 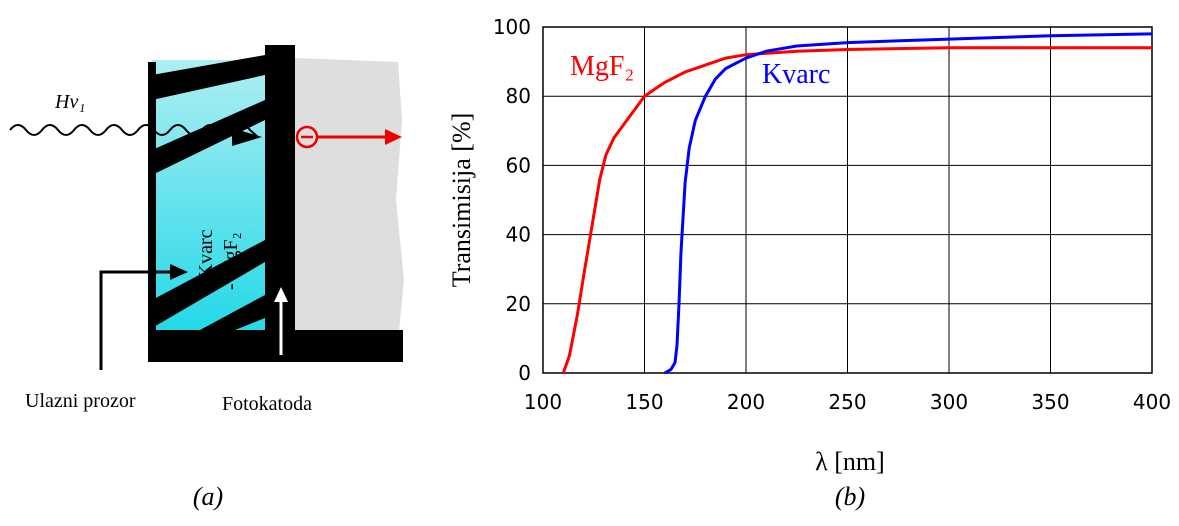 What do you see at coordinates (602, 66) in the screenshot?
I see `series-label: MgF₂` at bounding box center [602, 66].